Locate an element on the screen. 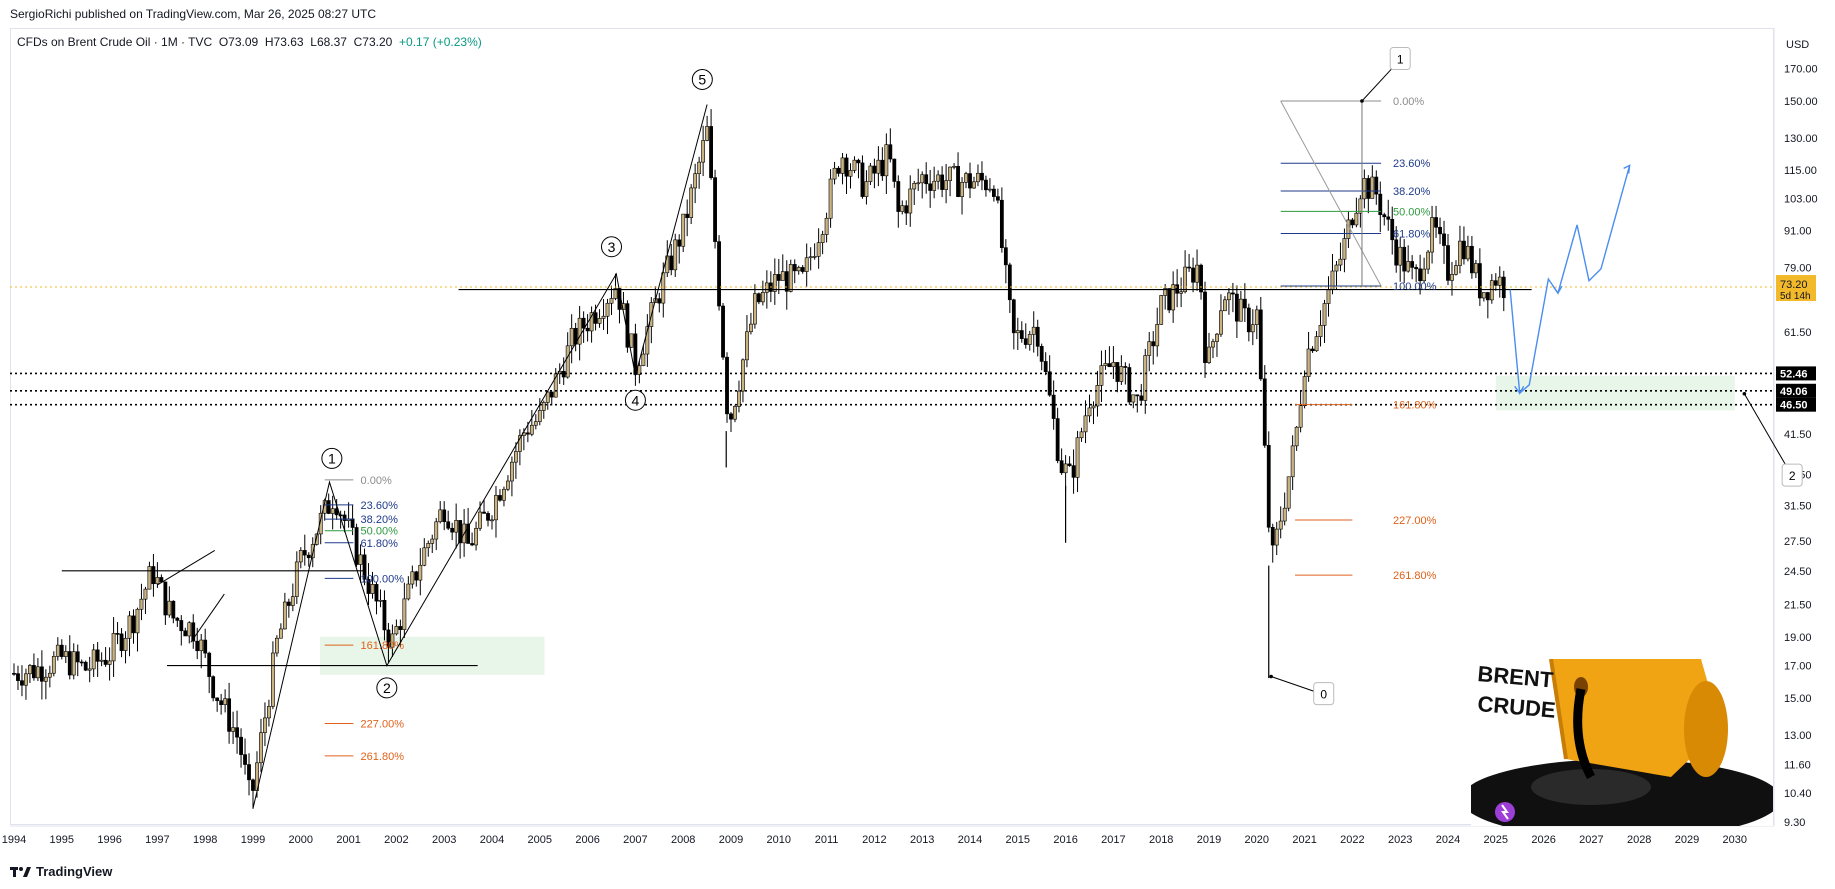 Image resolution: width=1835 pixels, height=889 pixels. fib-level-label: 227.00% is located at coordinates (1415, 521).